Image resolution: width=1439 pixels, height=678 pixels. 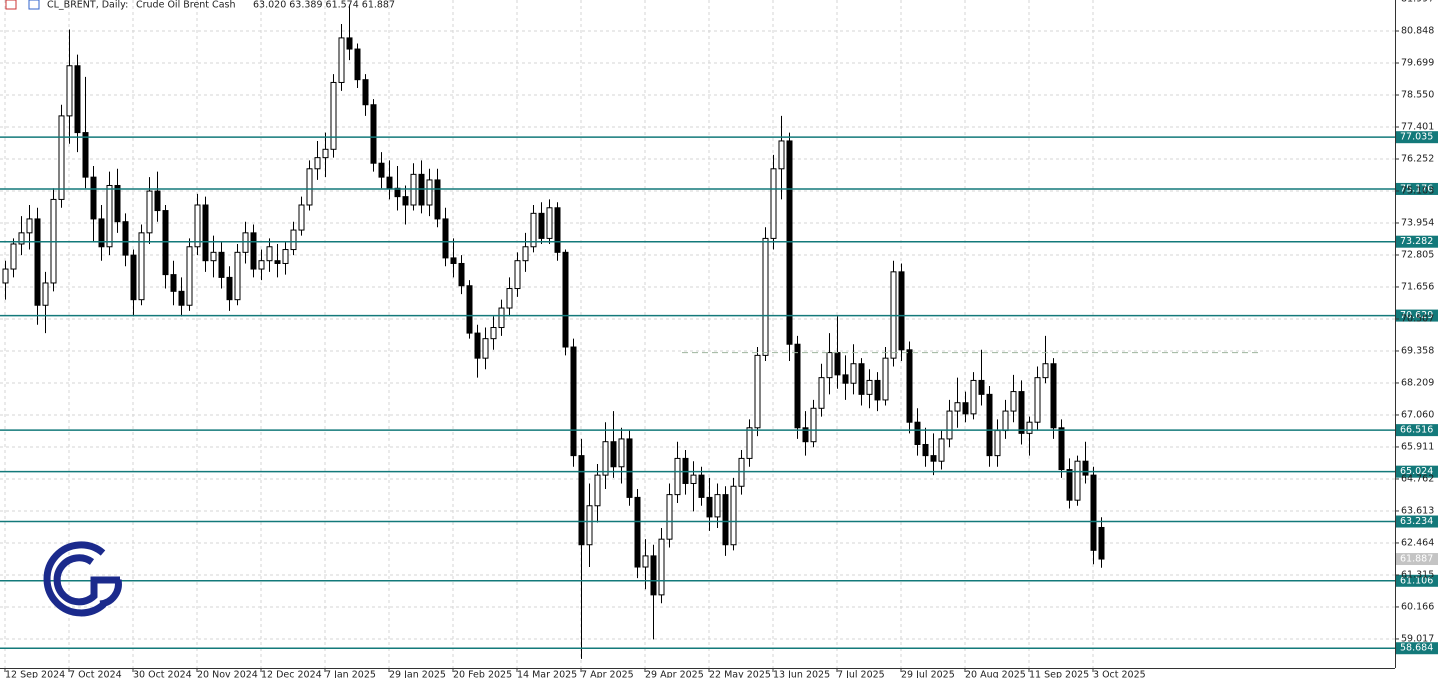 I want to click on logo-amp, so click(x=110, y=593).